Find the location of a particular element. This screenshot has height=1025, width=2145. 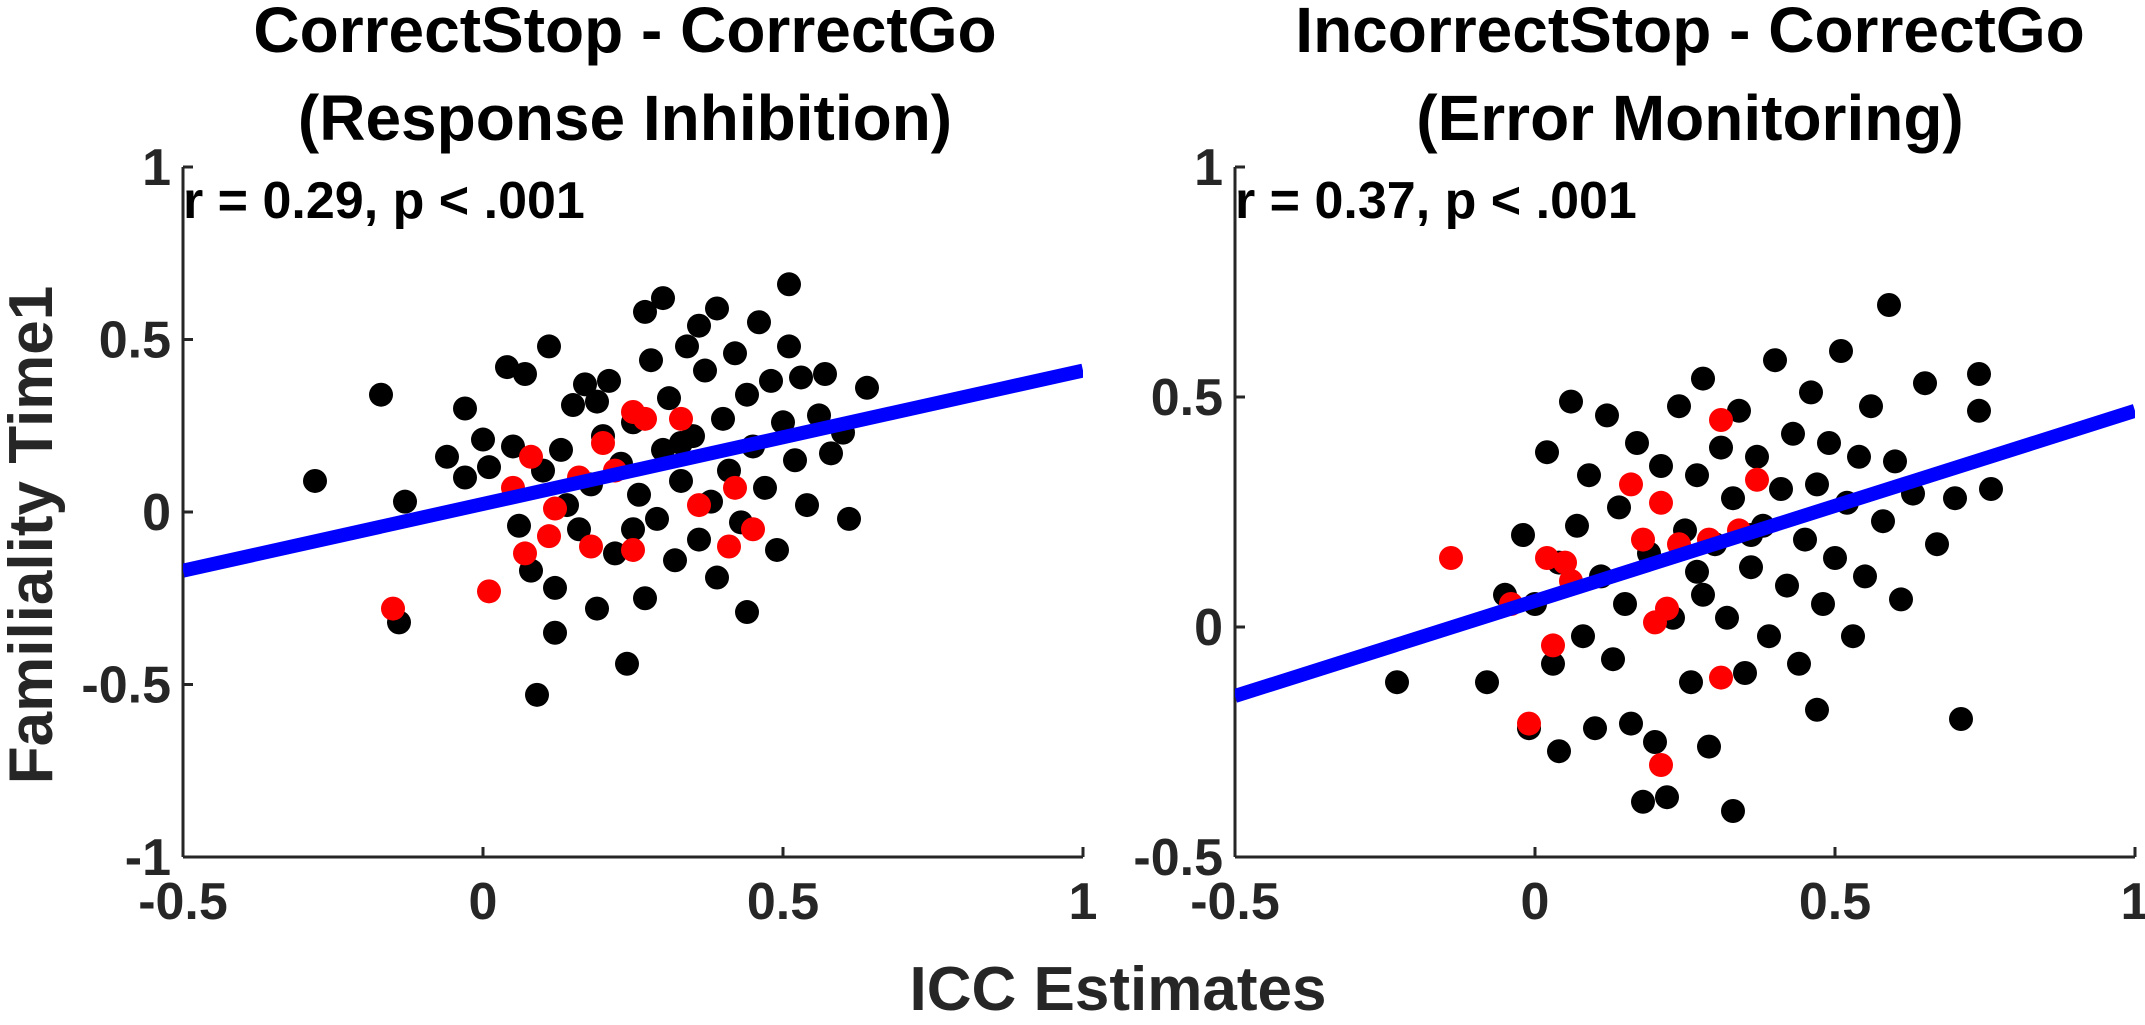

panel-left-y-tick-label: -1 is located at coordinates (148, 858).